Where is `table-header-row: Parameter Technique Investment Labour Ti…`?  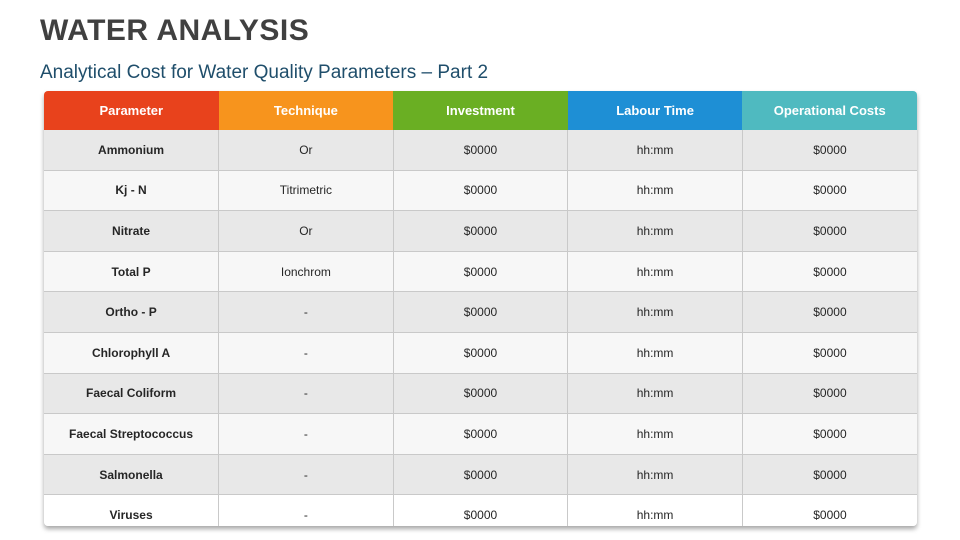
table-header-row: Parameter Technique Investment Labour Ti… is located at coordinates (480, 110).